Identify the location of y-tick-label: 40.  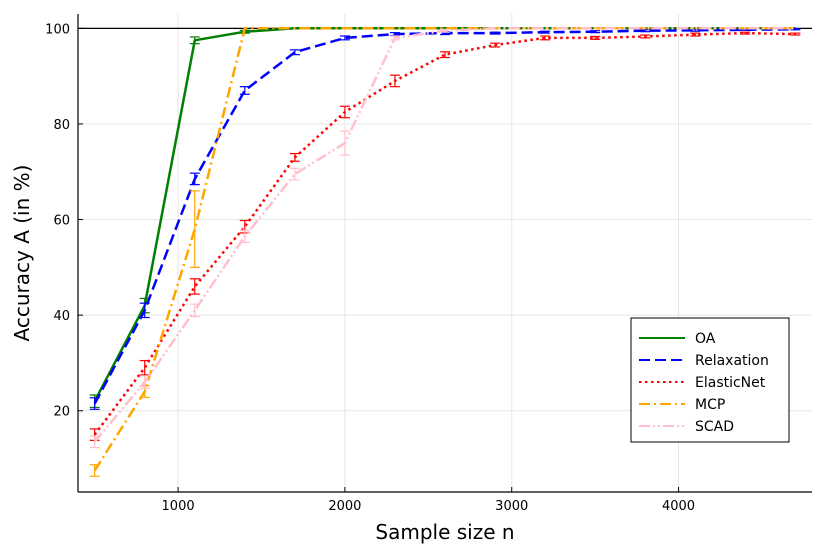
(61, 316).